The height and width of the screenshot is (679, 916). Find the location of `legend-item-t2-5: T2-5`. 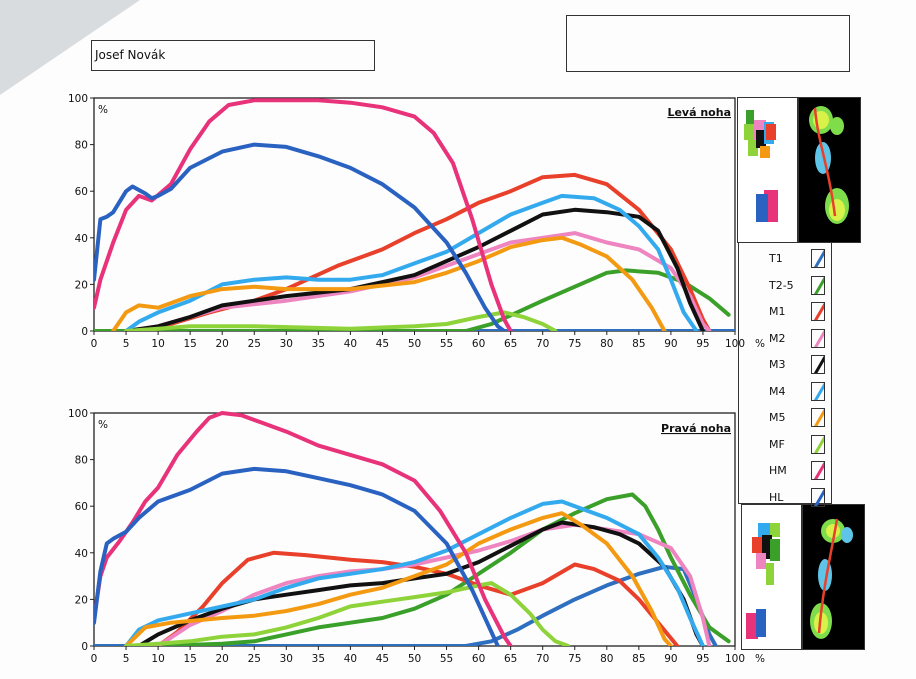

legend-item-t2-5: T2-5 is located at coordinates (784, 287).